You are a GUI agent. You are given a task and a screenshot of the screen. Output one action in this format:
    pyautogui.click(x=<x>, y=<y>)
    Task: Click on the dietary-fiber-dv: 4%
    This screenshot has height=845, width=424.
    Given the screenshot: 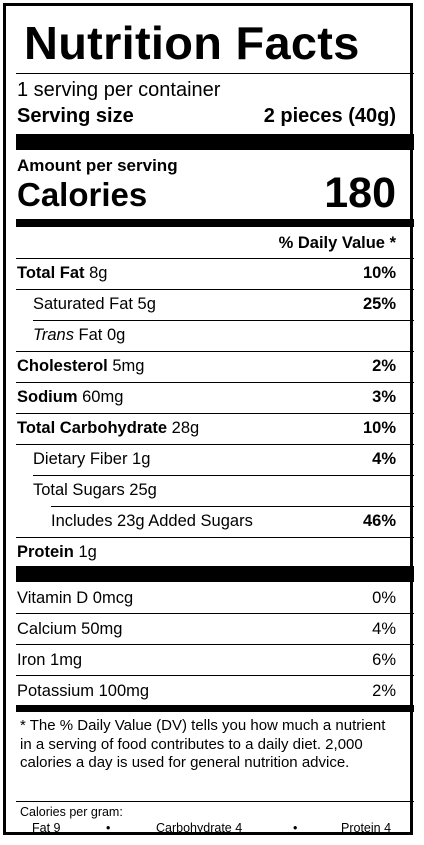 What is the action you would take?
    pyautogui.click(x=384, y=459)
    